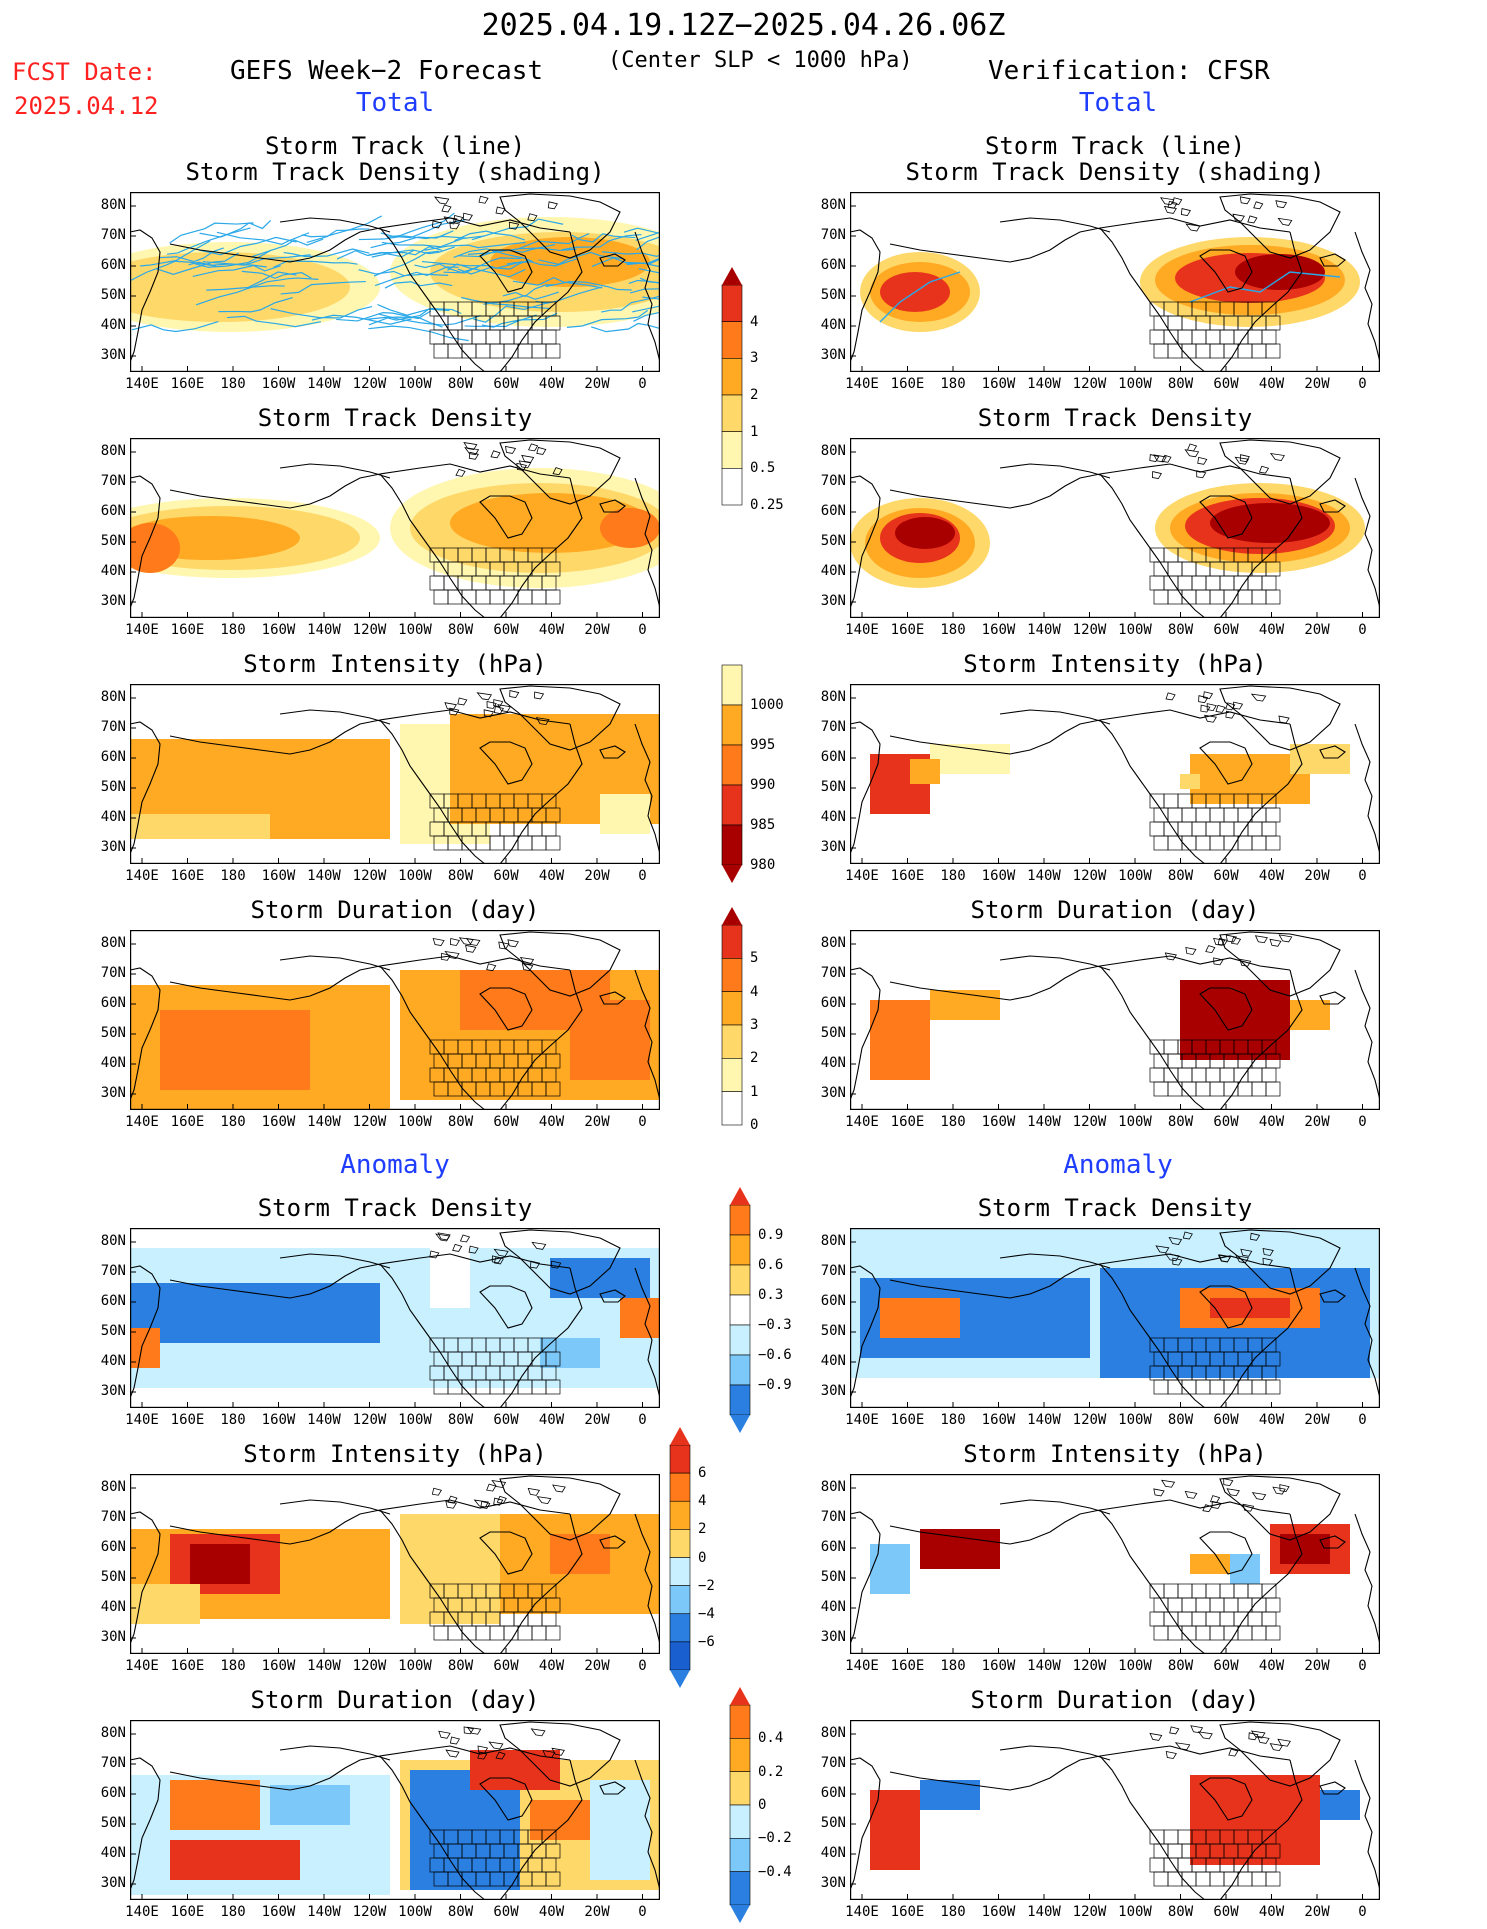  I want to click on colorbar-anom-duration-wrap, so click(740, 1807).